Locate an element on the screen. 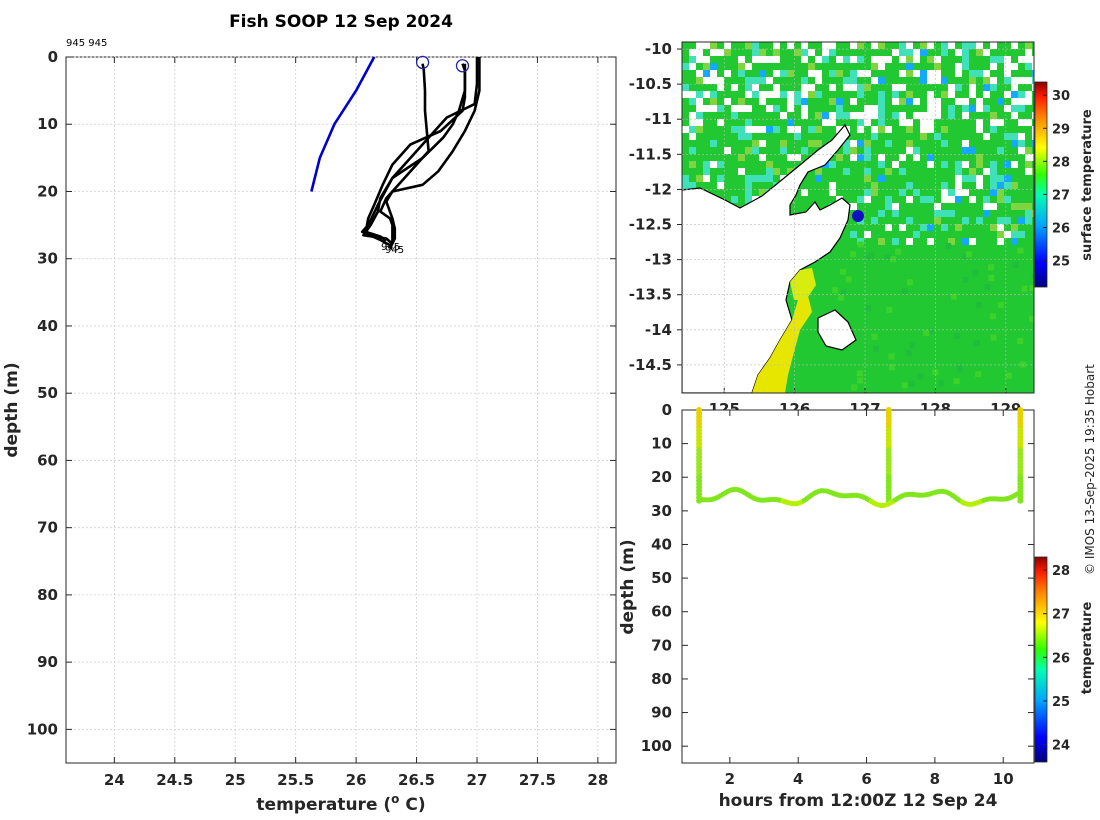 The image size is (1100, 820). profile-end-label-2: 945 is located at coordinates (390, 247).